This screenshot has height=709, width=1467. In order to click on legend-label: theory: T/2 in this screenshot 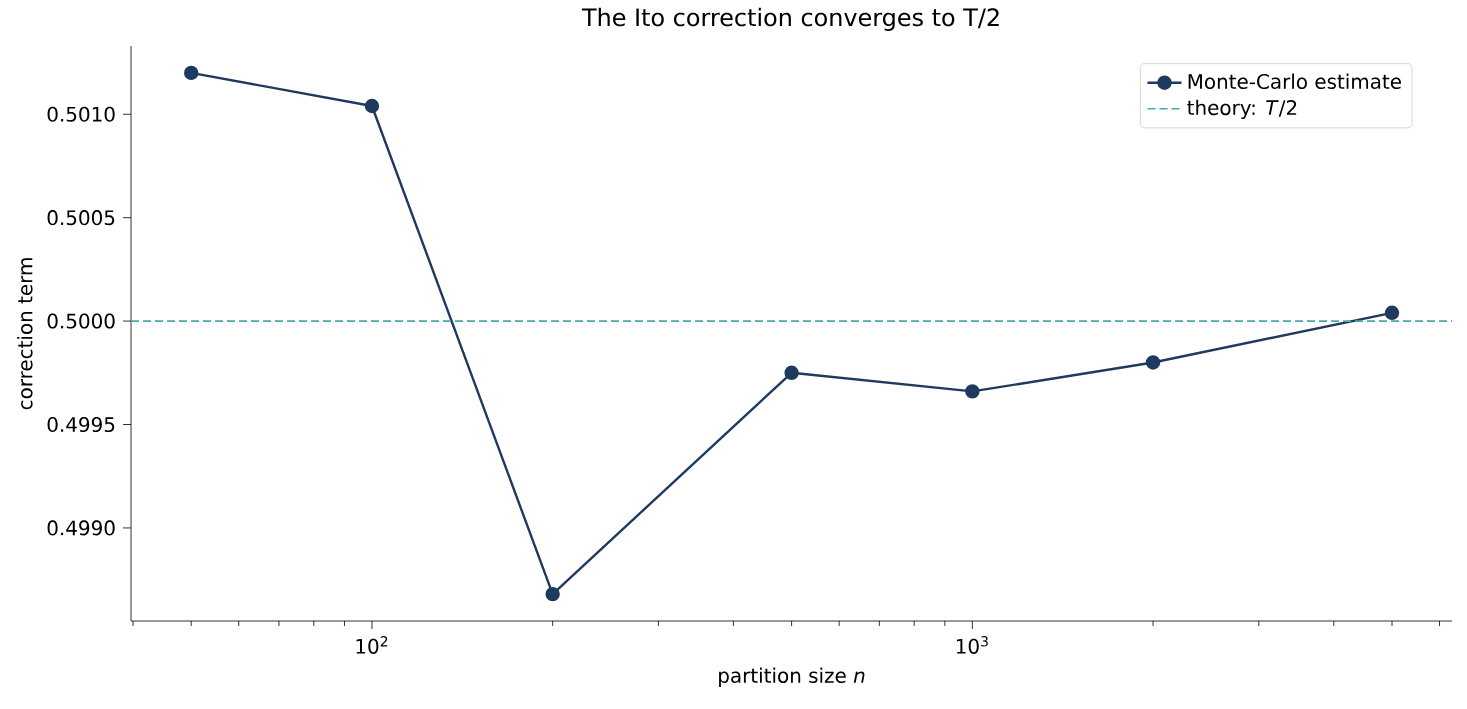, I will do `click(1242, 109)`.